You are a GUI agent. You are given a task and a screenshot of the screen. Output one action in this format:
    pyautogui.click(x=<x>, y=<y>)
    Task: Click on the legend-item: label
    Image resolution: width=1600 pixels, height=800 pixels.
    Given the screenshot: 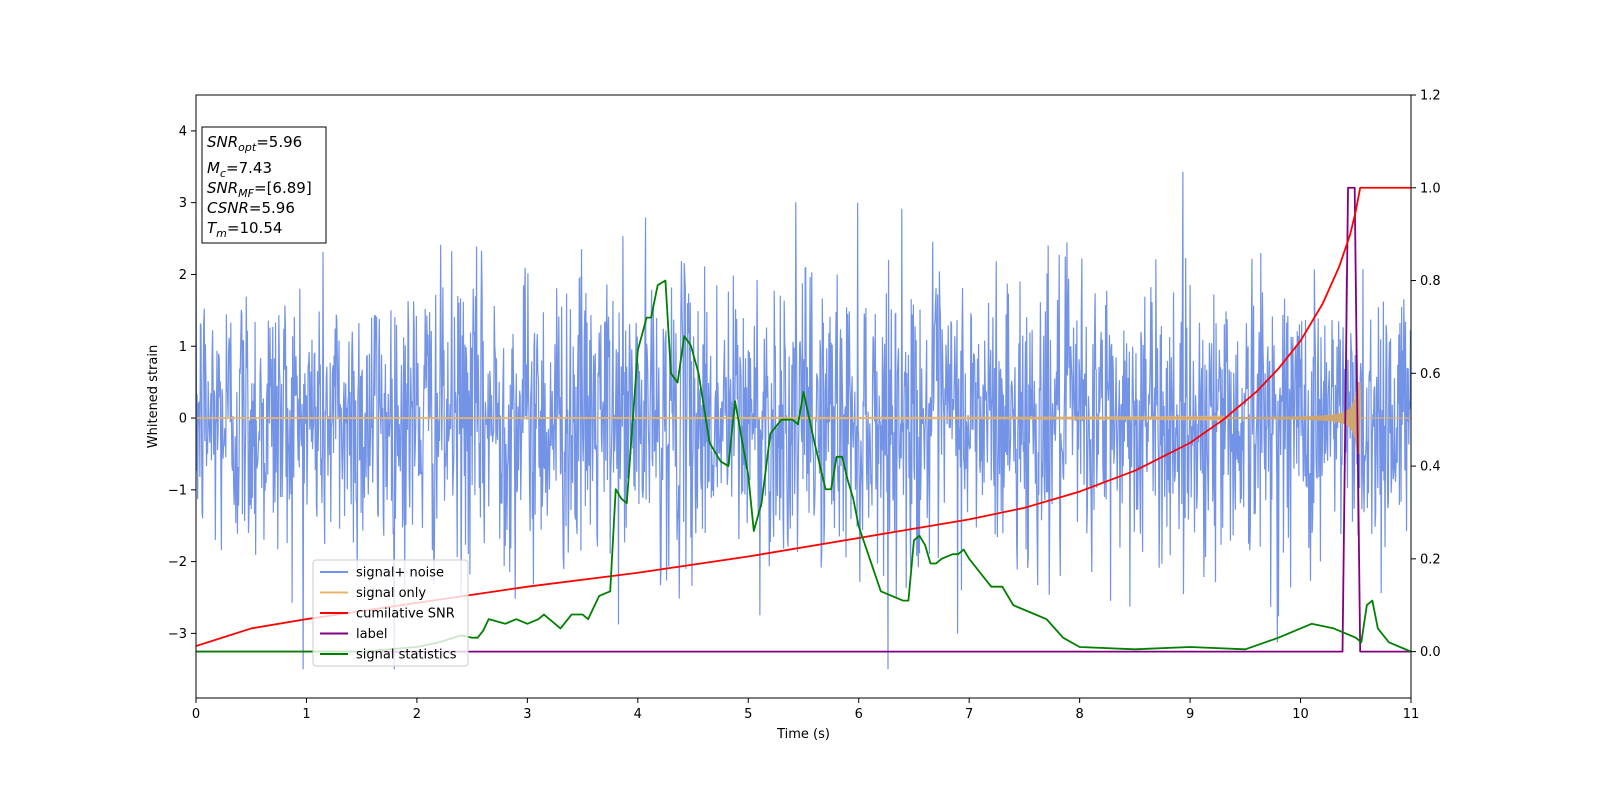 What is the action you would take?
    pyautogui.click(x=353, y=634)
    